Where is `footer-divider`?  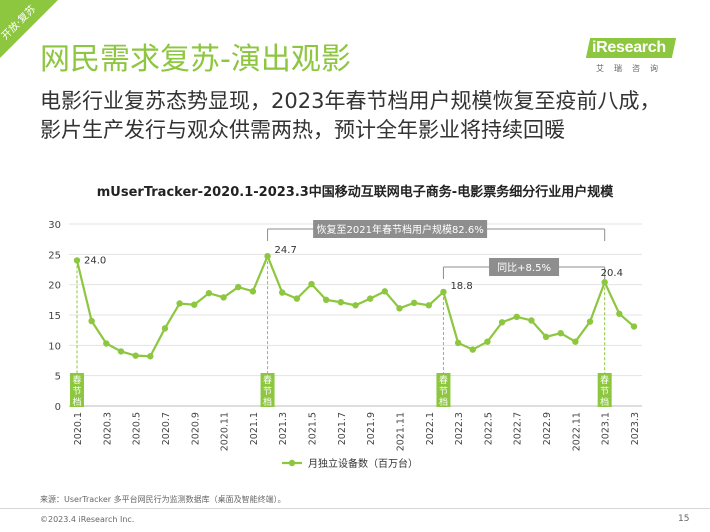 footer-divider is located at coordinates (355, 508).